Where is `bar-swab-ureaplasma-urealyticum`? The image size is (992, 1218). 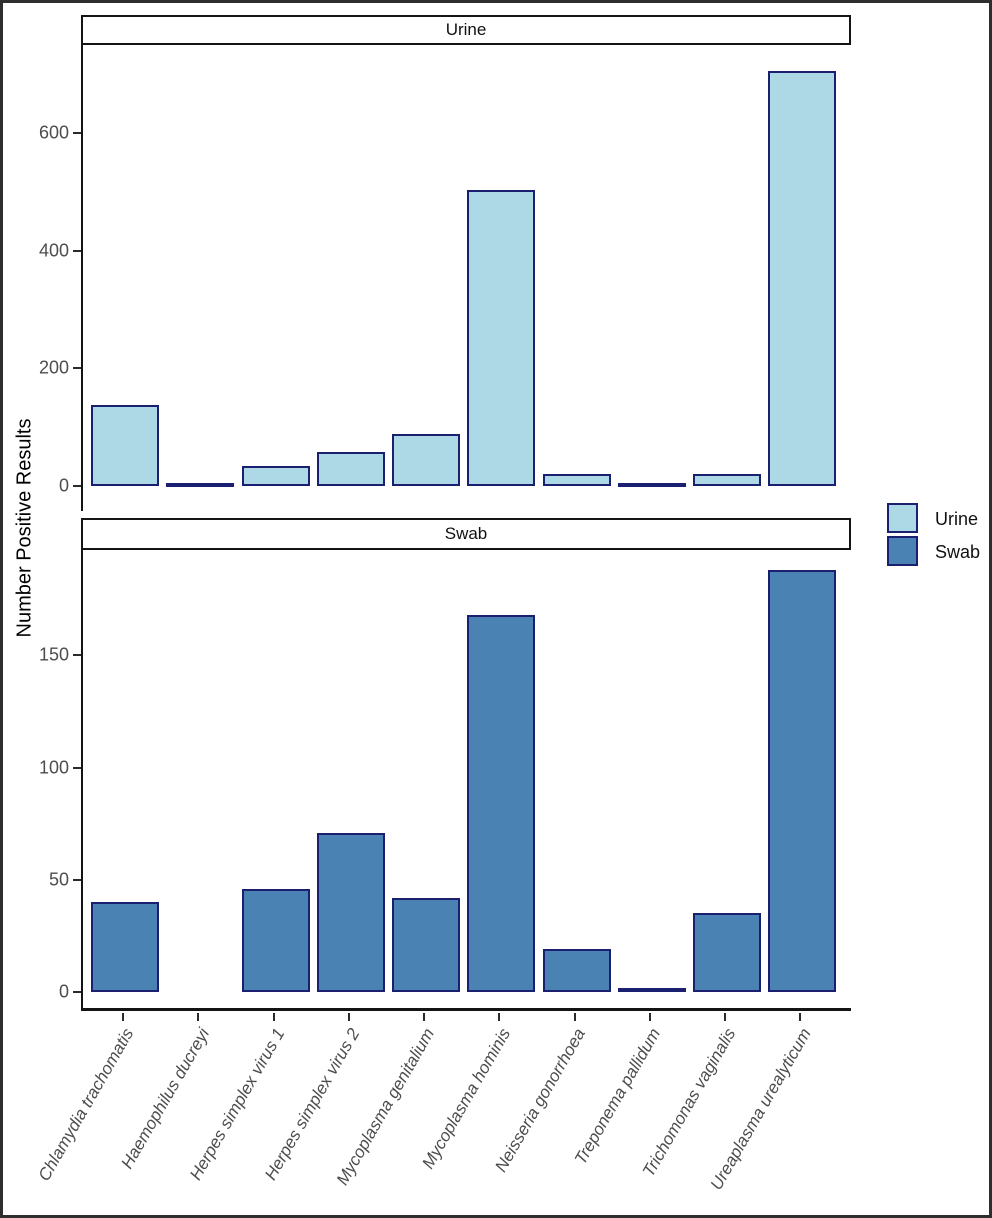
bar-swab-ureaplasma-urealyticum is located at coordinates (802, 781).